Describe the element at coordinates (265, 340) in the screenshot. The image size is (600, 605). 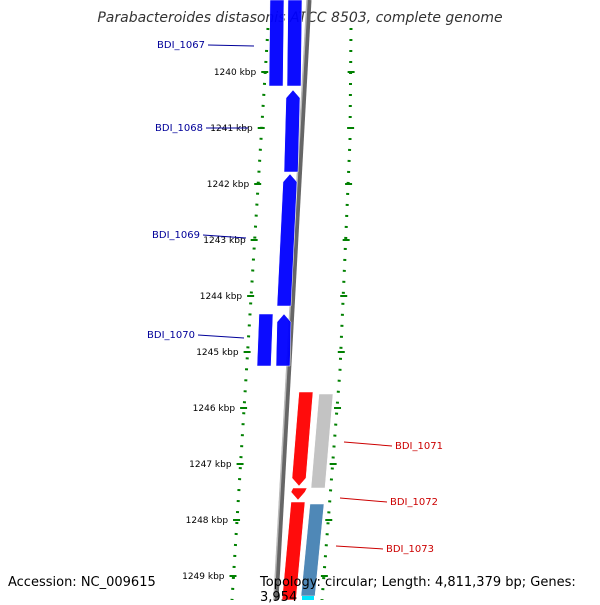
I see `gene-shape-bdi-1070a` at that location.